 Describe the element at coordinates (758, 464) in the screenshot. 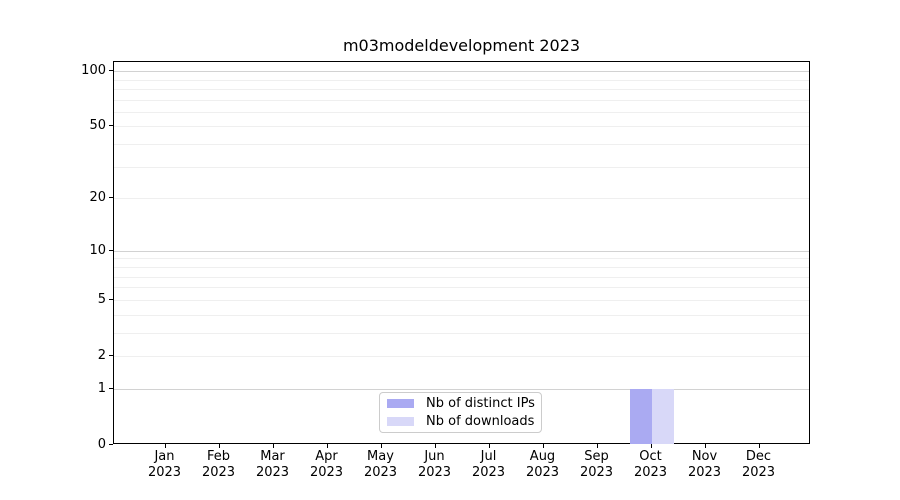

I see `x-tick-label-dec: Dec 2023` at that location.